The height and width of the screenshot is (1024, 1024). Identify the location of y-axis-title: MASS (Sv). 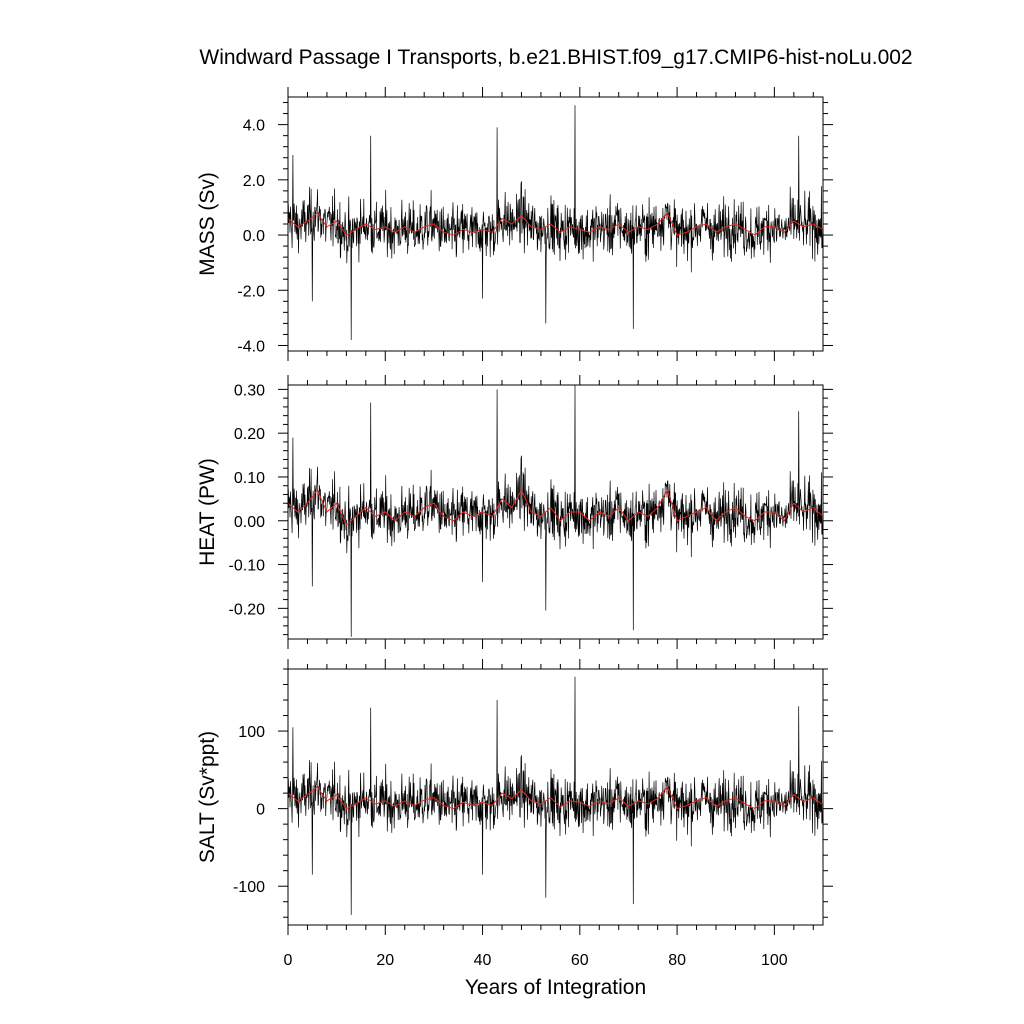
(207, 224).